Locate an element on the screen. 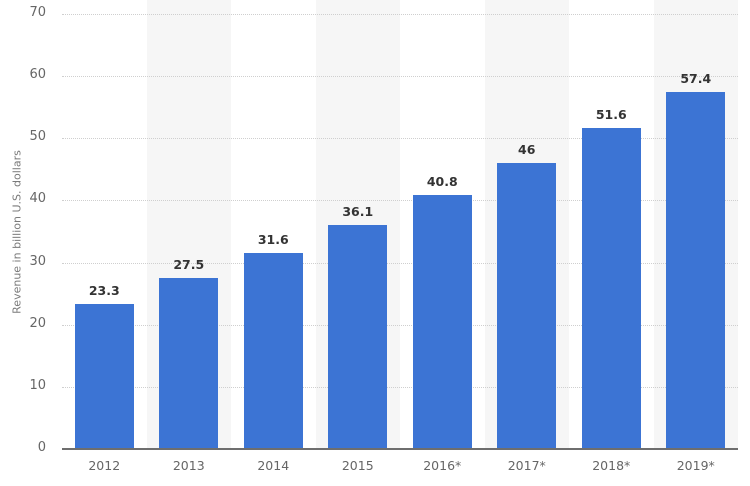 This screenshot has width=750, height=486. bar-2017-projected is located at coordinates (527, 306).